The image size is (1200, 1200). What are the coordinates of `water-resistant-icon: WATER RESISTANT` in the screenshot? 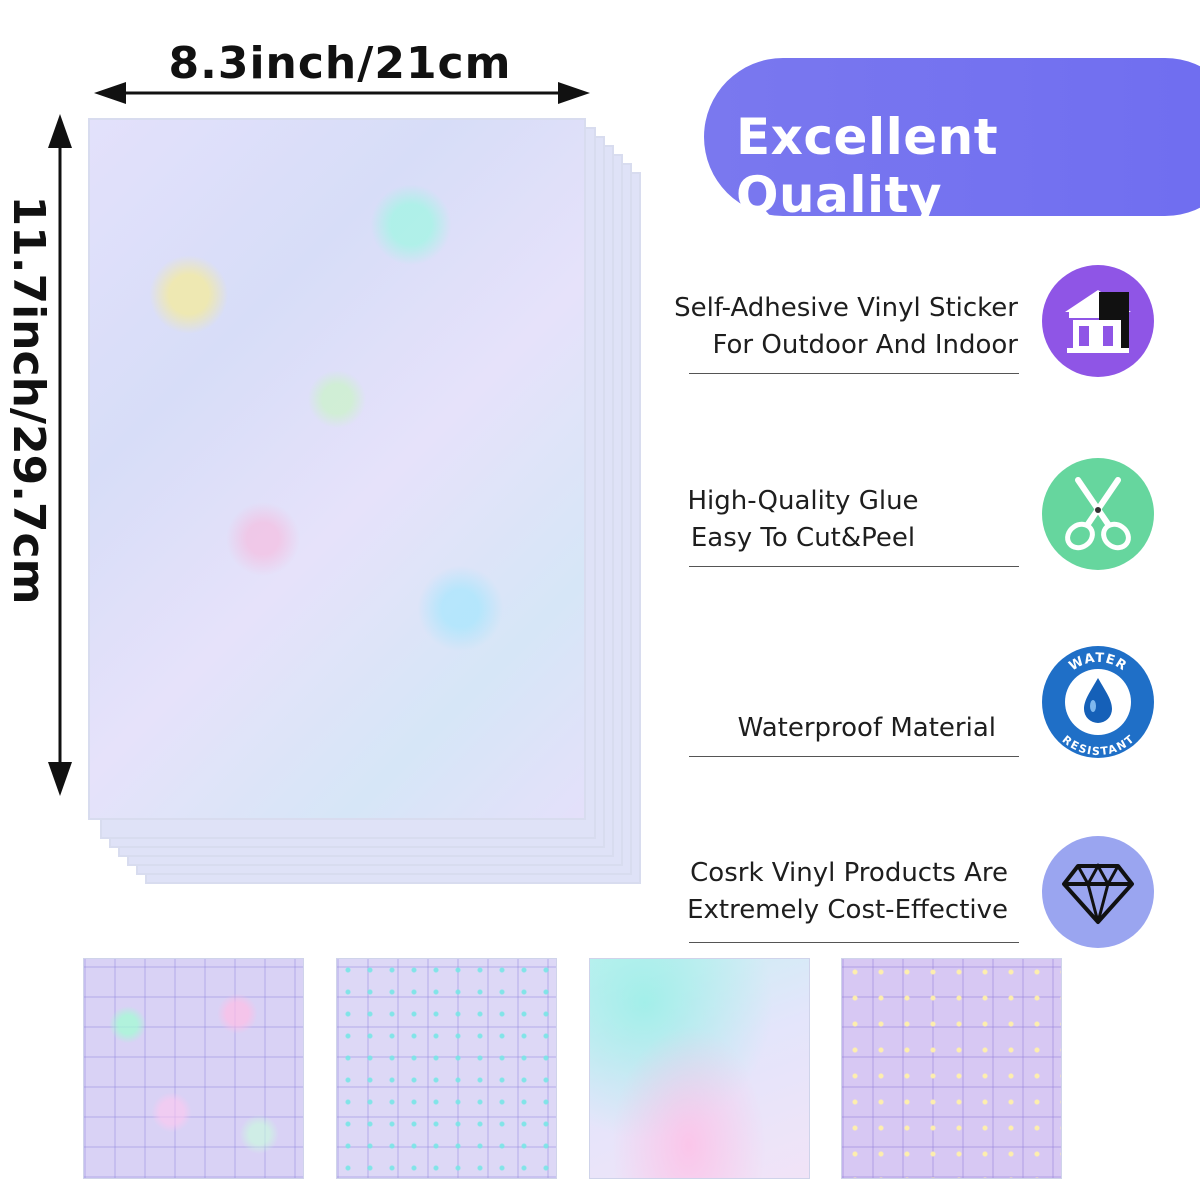 It's located at (1098, 702).